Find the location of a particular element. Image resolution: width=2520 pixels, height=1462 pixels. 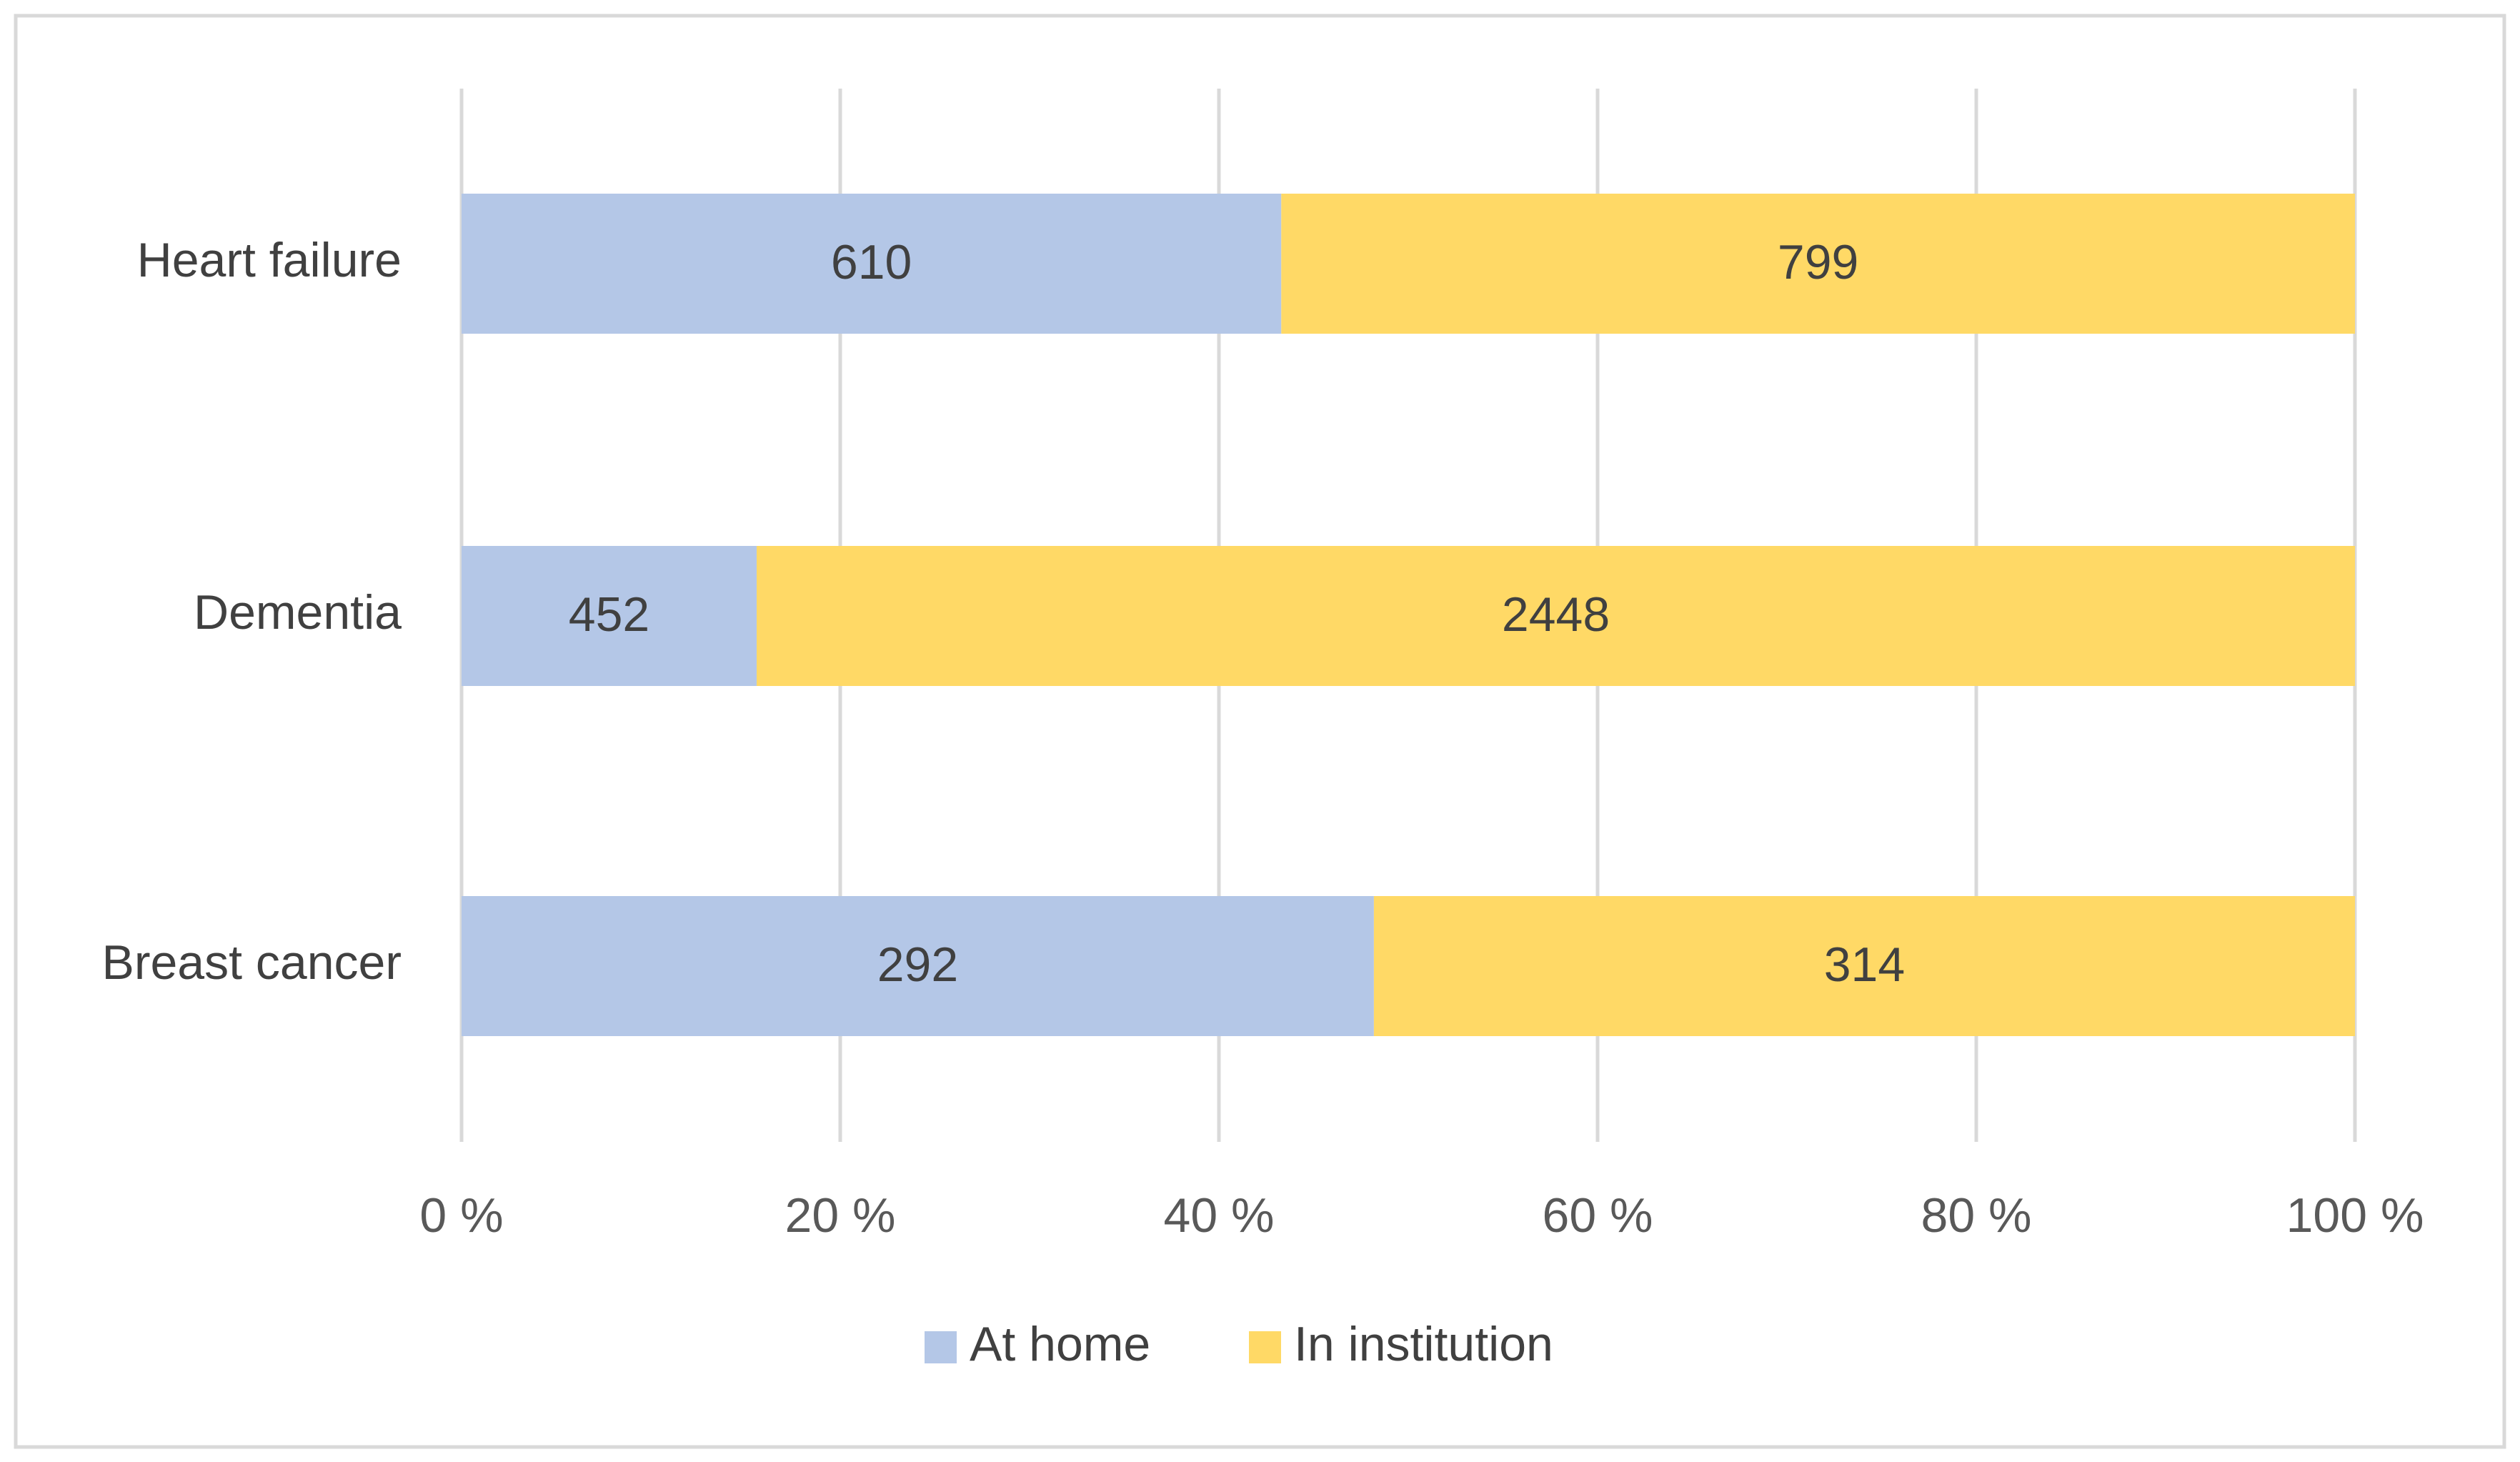

data-label: 2448 is located at coordinates (1556, 614).